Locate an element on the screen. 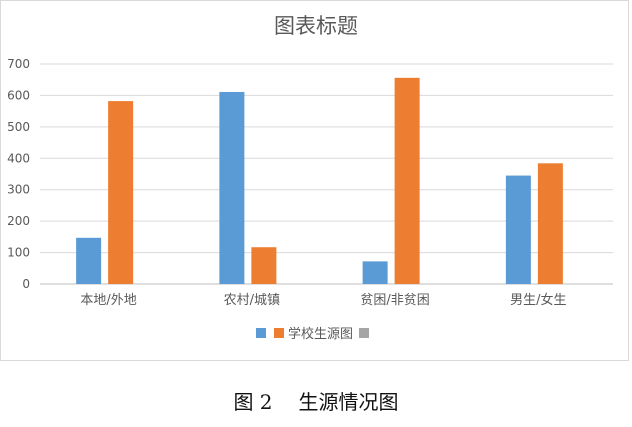 The width and height of the screenshot is (632, 427). y-tick-label: 700 is located at coordinates (18, 64).